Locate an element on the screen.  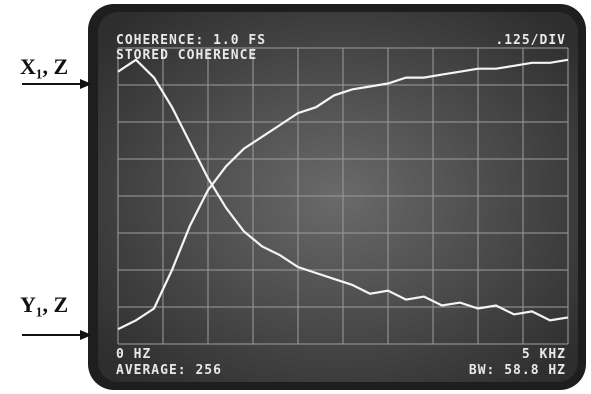
side-labels: X₁, Z Y₁, Z is located at coordinates (56, 197).